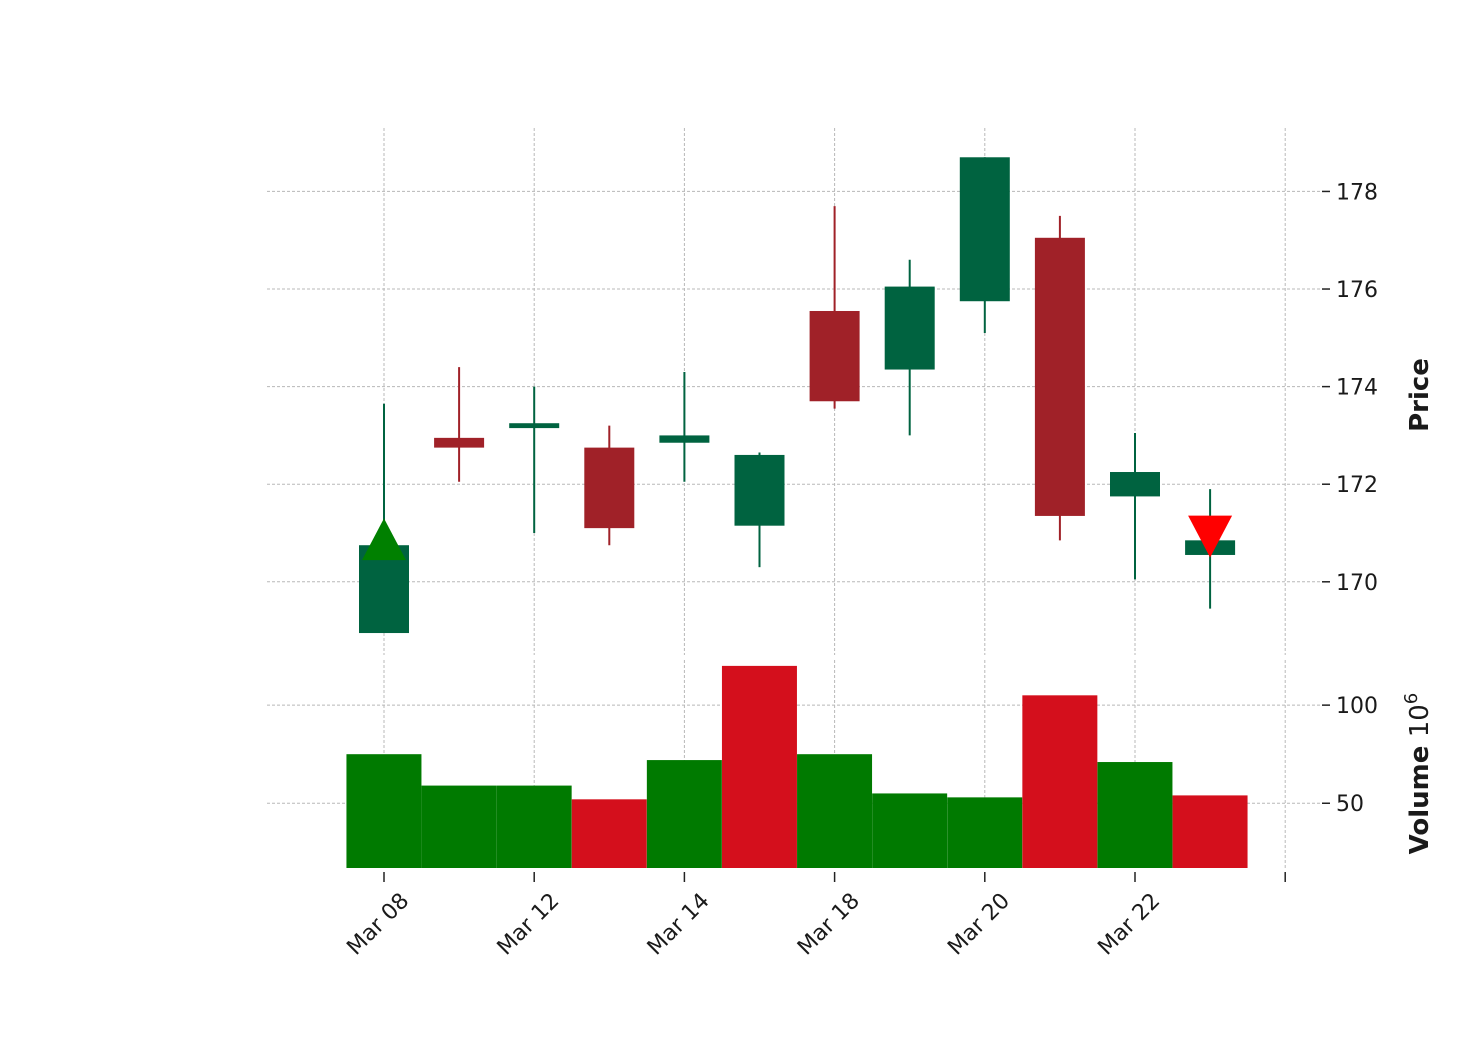 The height and width of the screenshot is (1063, 1474). I want to click on sell-signal-marker, so click(1210, 536).